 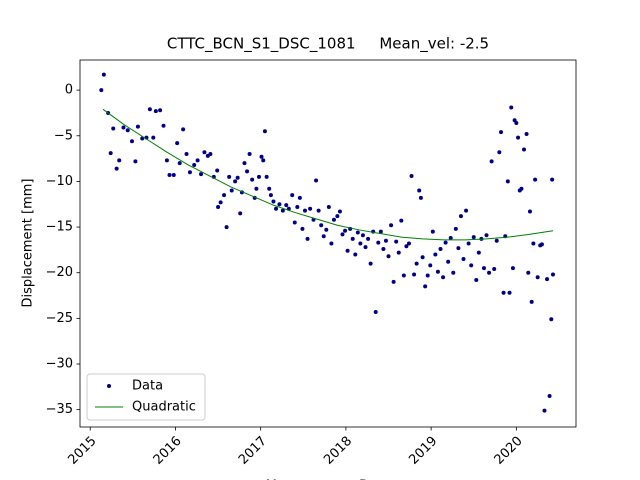 What do you see at coordinates (63, 135) in the screenshot?
I see `y-tick-label: −5` at bounding box center [63, 135].